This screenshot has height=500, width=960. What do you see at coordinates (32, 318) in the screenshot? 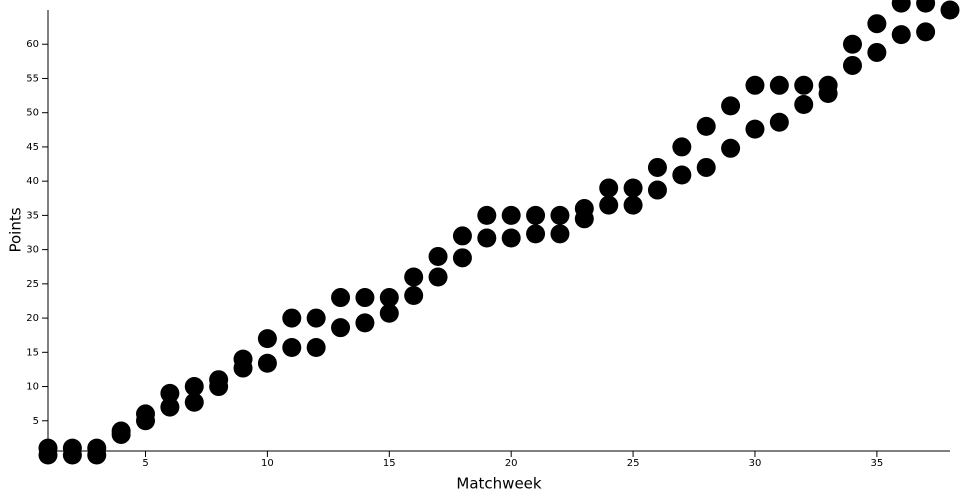
I see `y-tick-label: 20` at bounding box center [32, 318].